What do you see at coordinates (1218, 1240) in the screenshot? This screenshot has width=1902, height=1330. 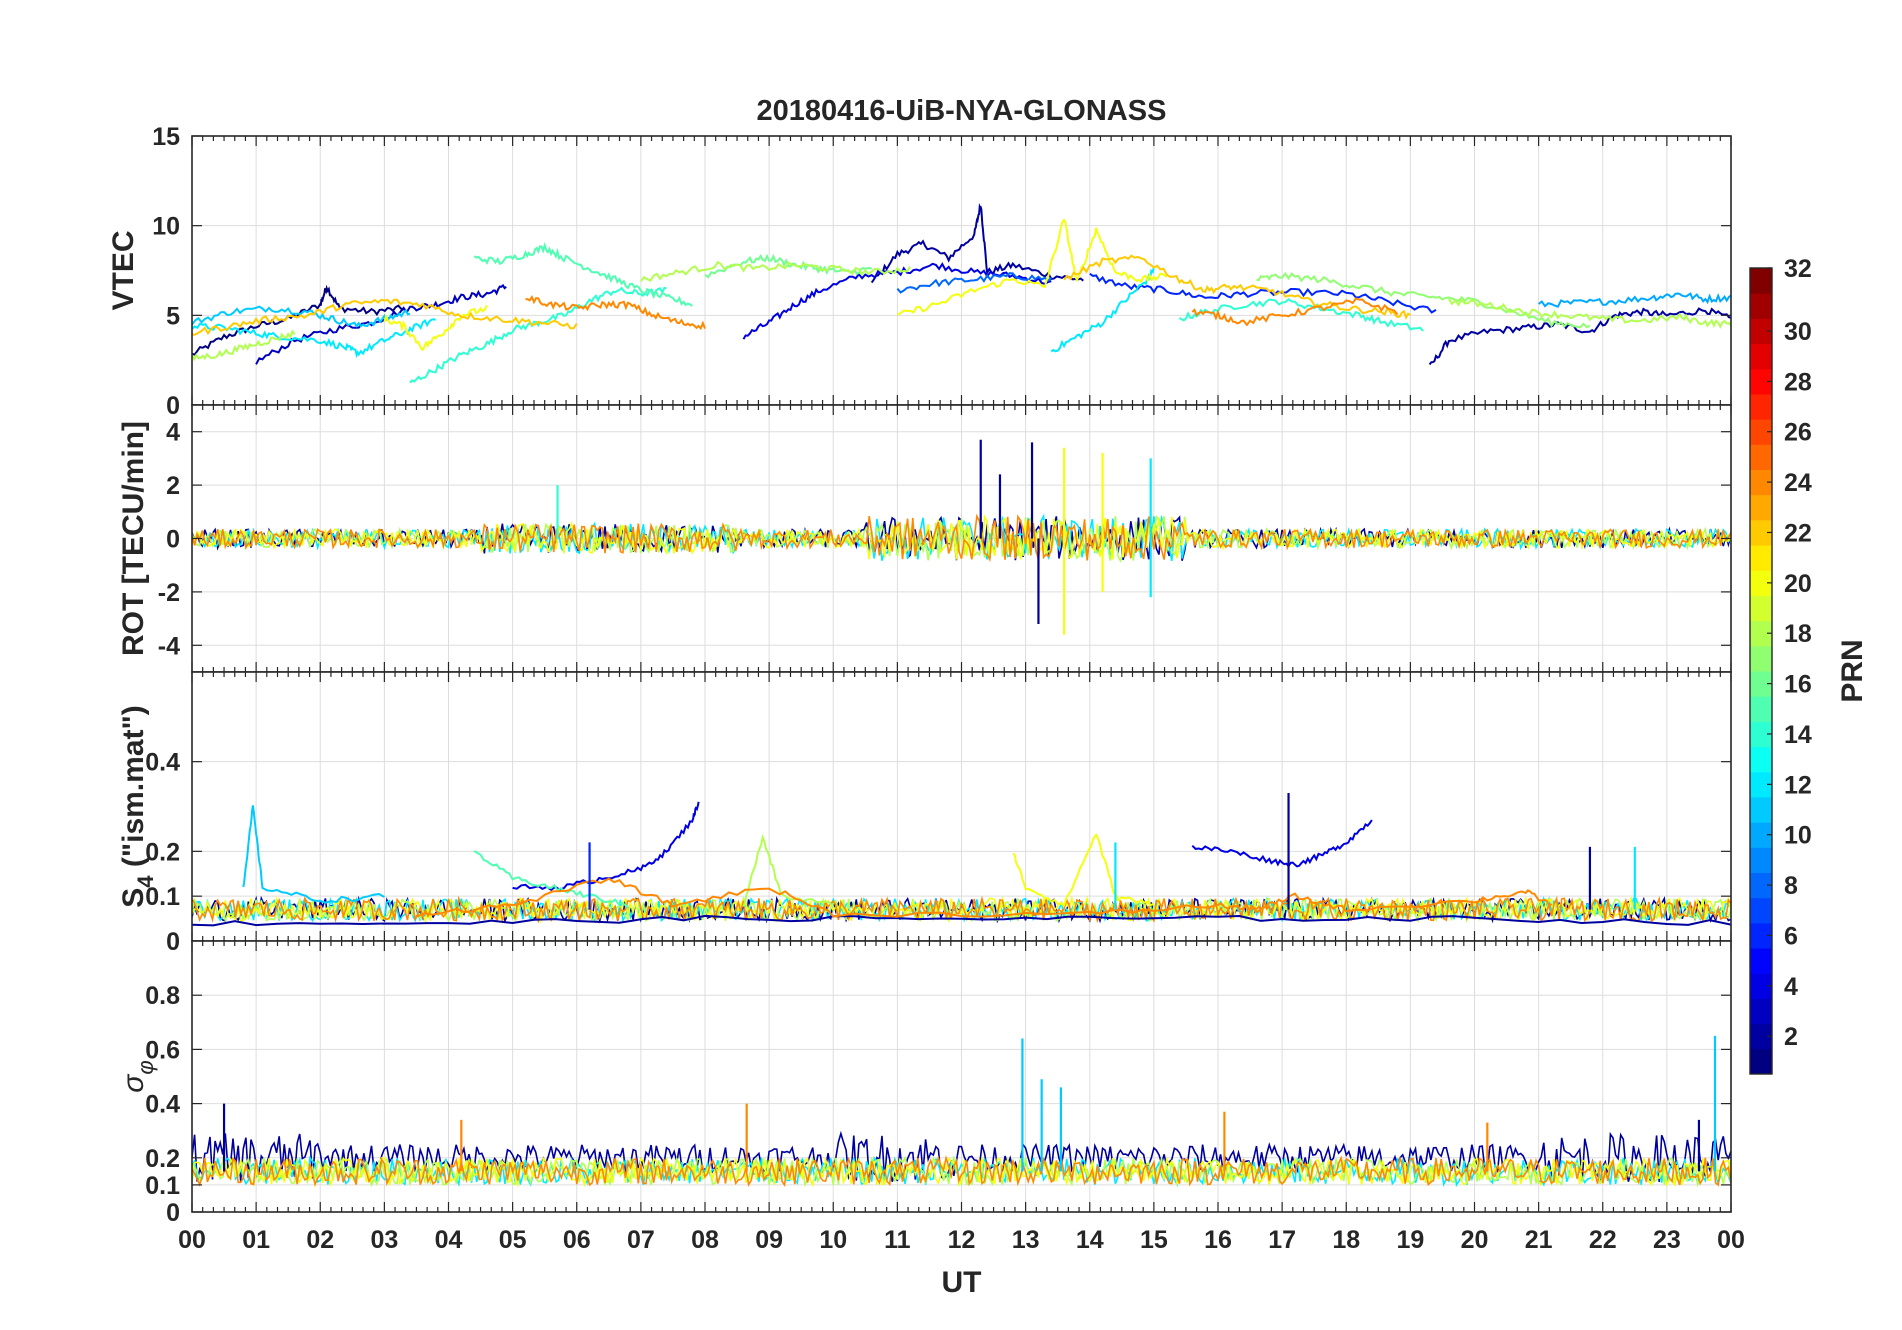 I see `x-tick-label: 16` at bounding box center [1218, 1240].